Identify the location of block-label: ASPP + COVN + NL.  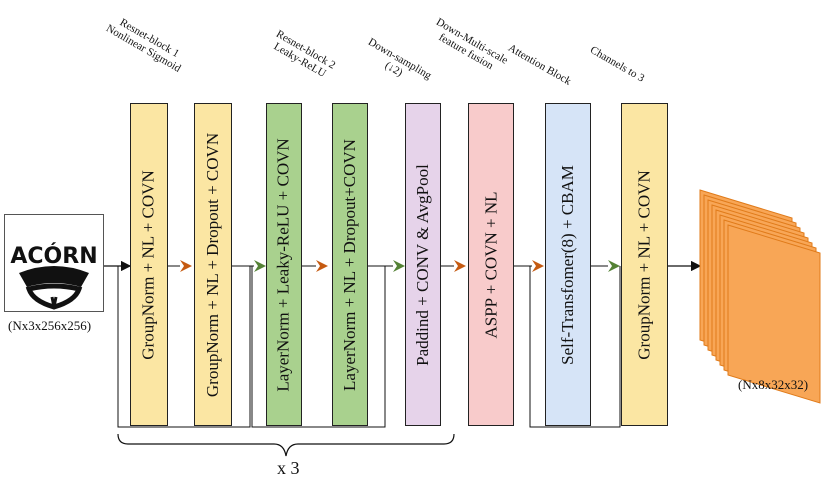
(491, 264).